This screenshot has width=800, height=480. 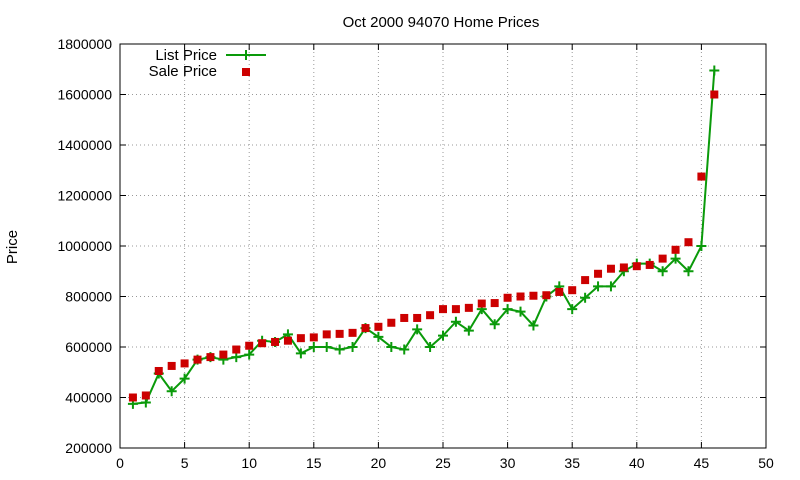 What do you see at coordinates (88, 297) in the screenshot?
I see `y-tick-label: 800000` at bounding box center [88, 297].